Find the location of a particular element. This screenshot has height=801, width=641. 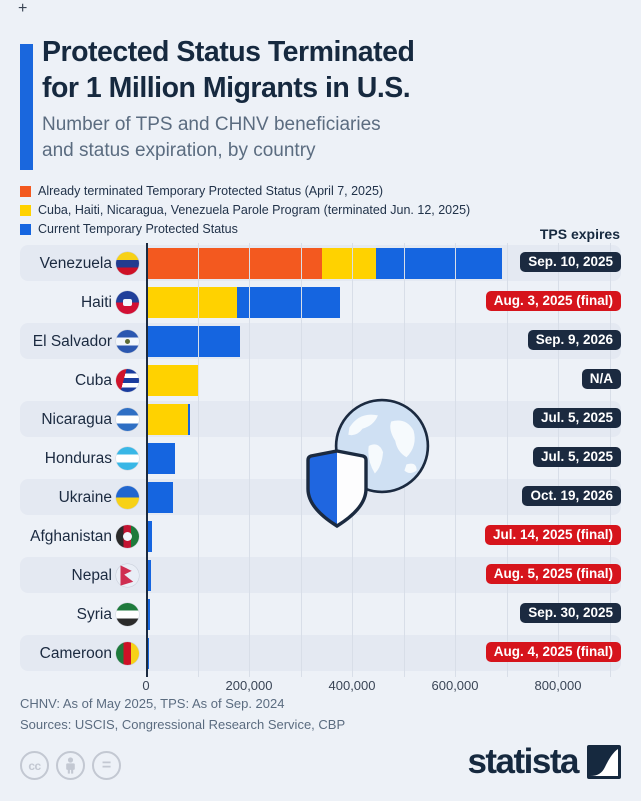

statista-logo-mark-icon is located at coordinates (604, 761).